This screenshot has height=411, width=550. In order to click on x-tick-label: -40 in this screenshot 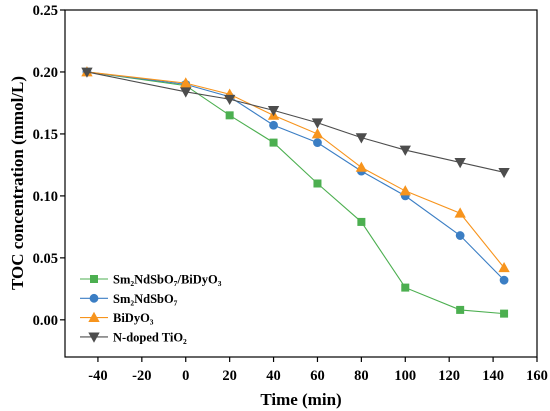, I will do `click(97, 376)`.